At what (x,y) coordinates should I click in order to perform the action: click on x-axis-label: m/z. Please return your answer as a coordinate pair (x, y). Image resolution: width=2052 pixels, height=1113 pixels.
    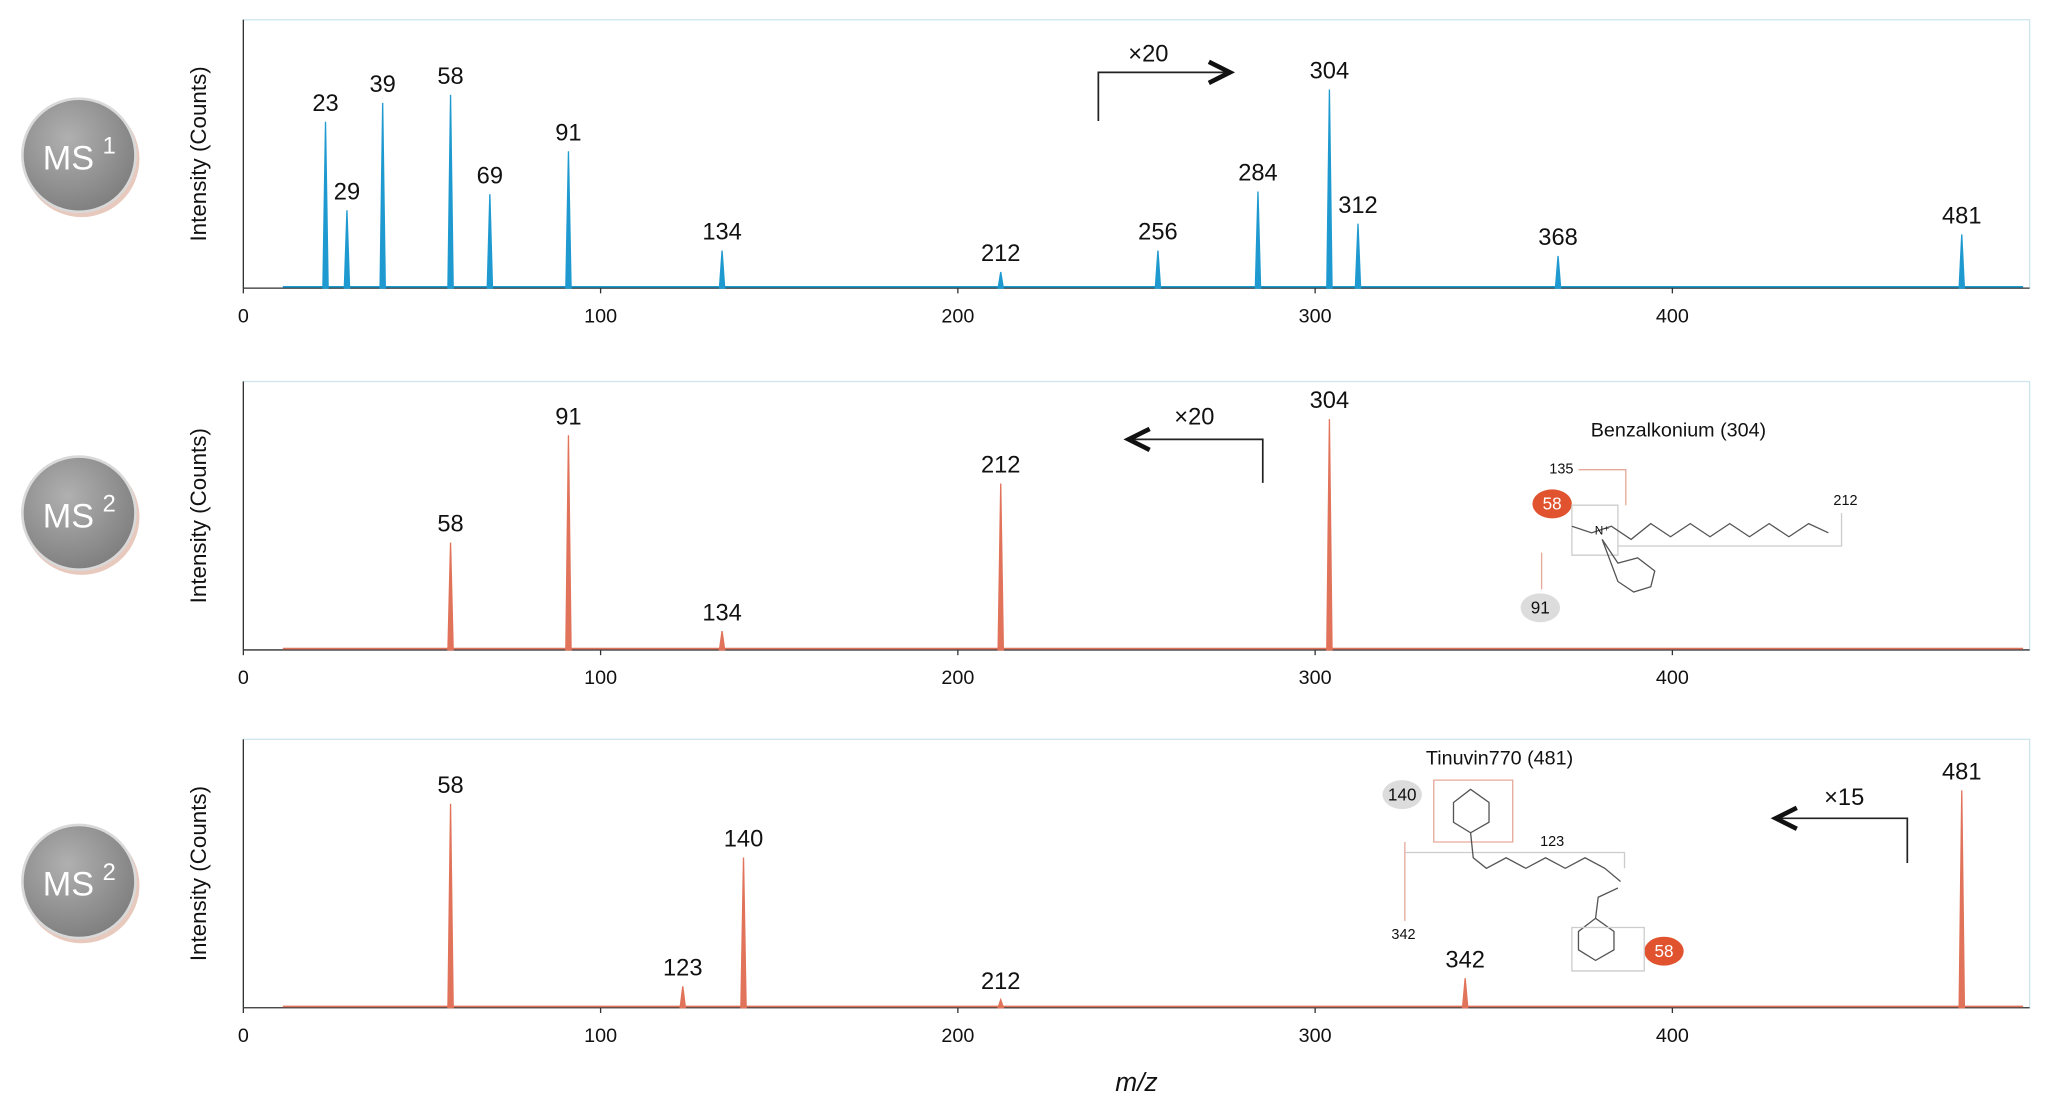
    Looking at the image, I should click on (1136, 1082).